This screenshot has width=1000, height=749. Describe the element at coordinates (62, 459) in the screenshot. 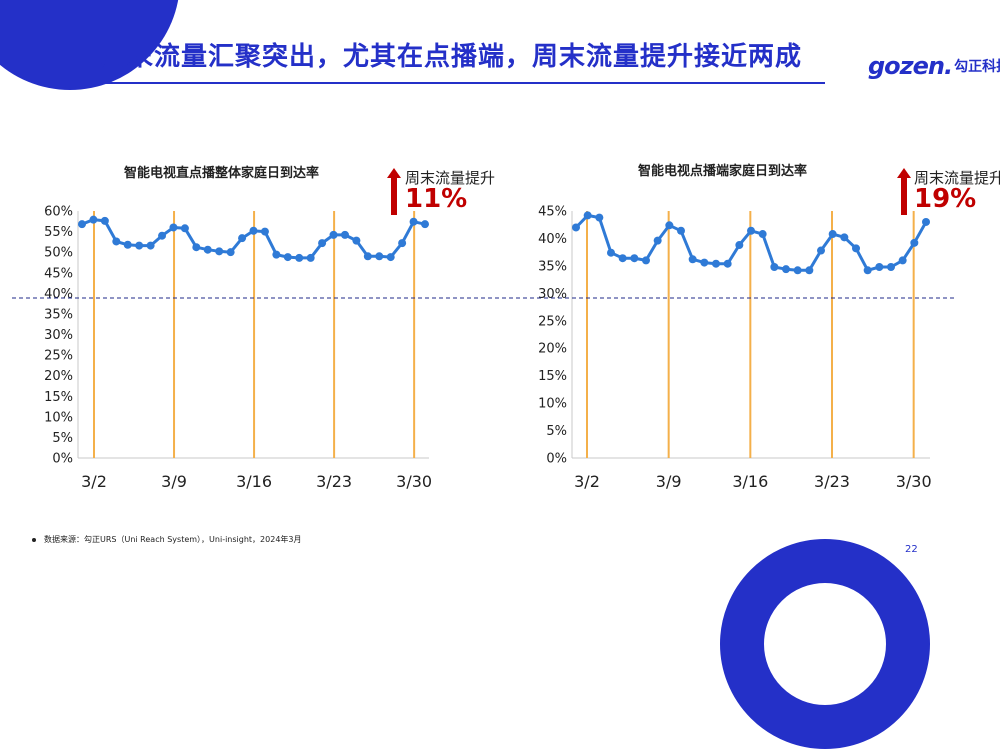

I see `chart-1-y-tick-label: 0%` at that location.